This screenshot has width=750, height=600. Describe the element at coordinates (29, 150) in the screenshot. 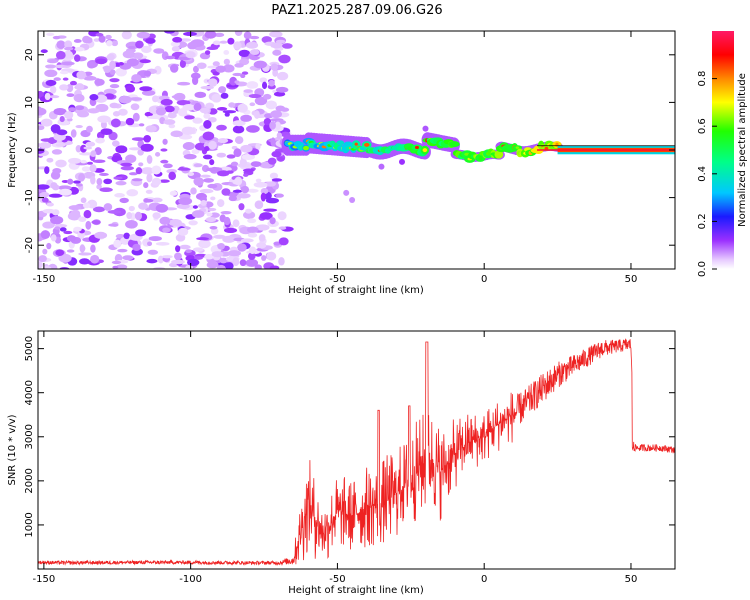

I see `y-tick-label: 0` at that location.